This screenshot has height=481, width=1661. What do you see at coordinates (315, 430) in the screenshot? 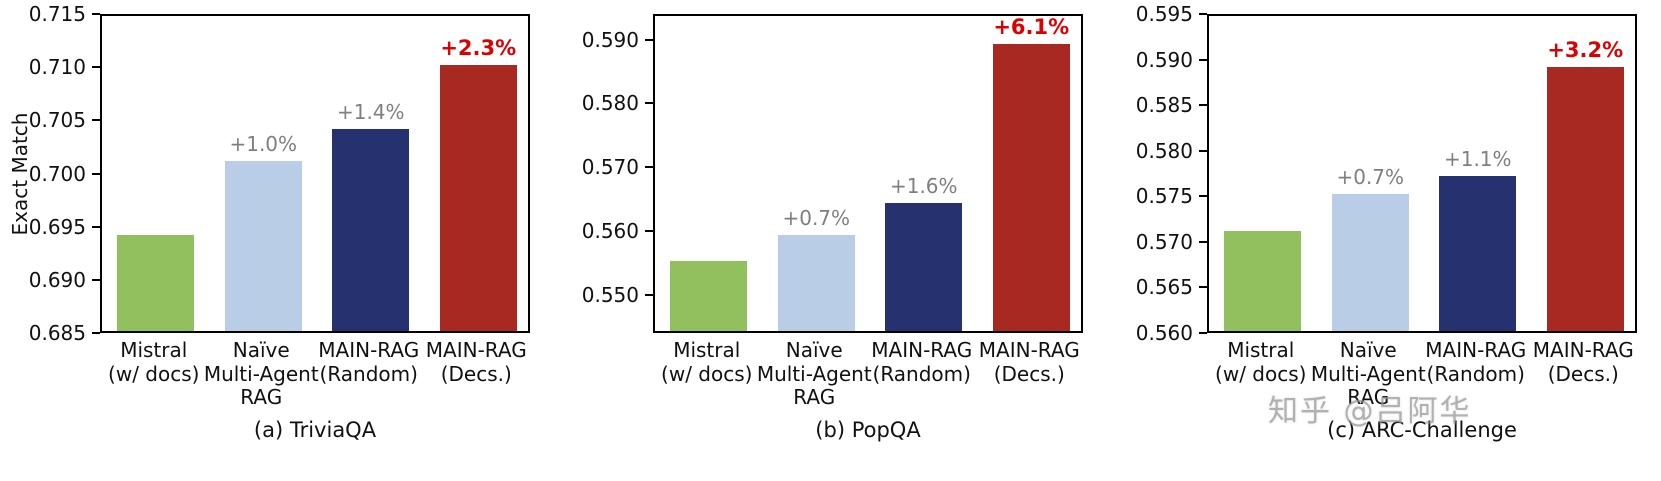
I see `chart-caption: (a) TriviaQA` at bounding box center [315, 430].